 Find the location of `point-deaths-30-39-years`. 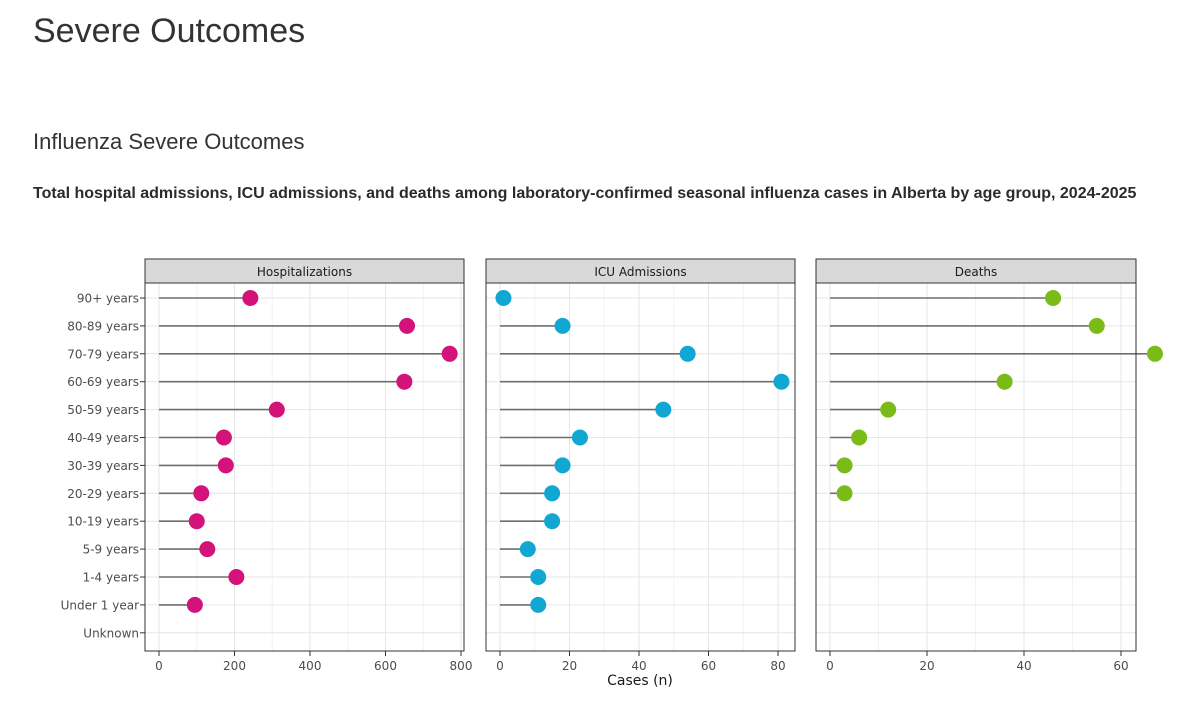

point-deaths-30-39-years is located at coordinates (844, 465).